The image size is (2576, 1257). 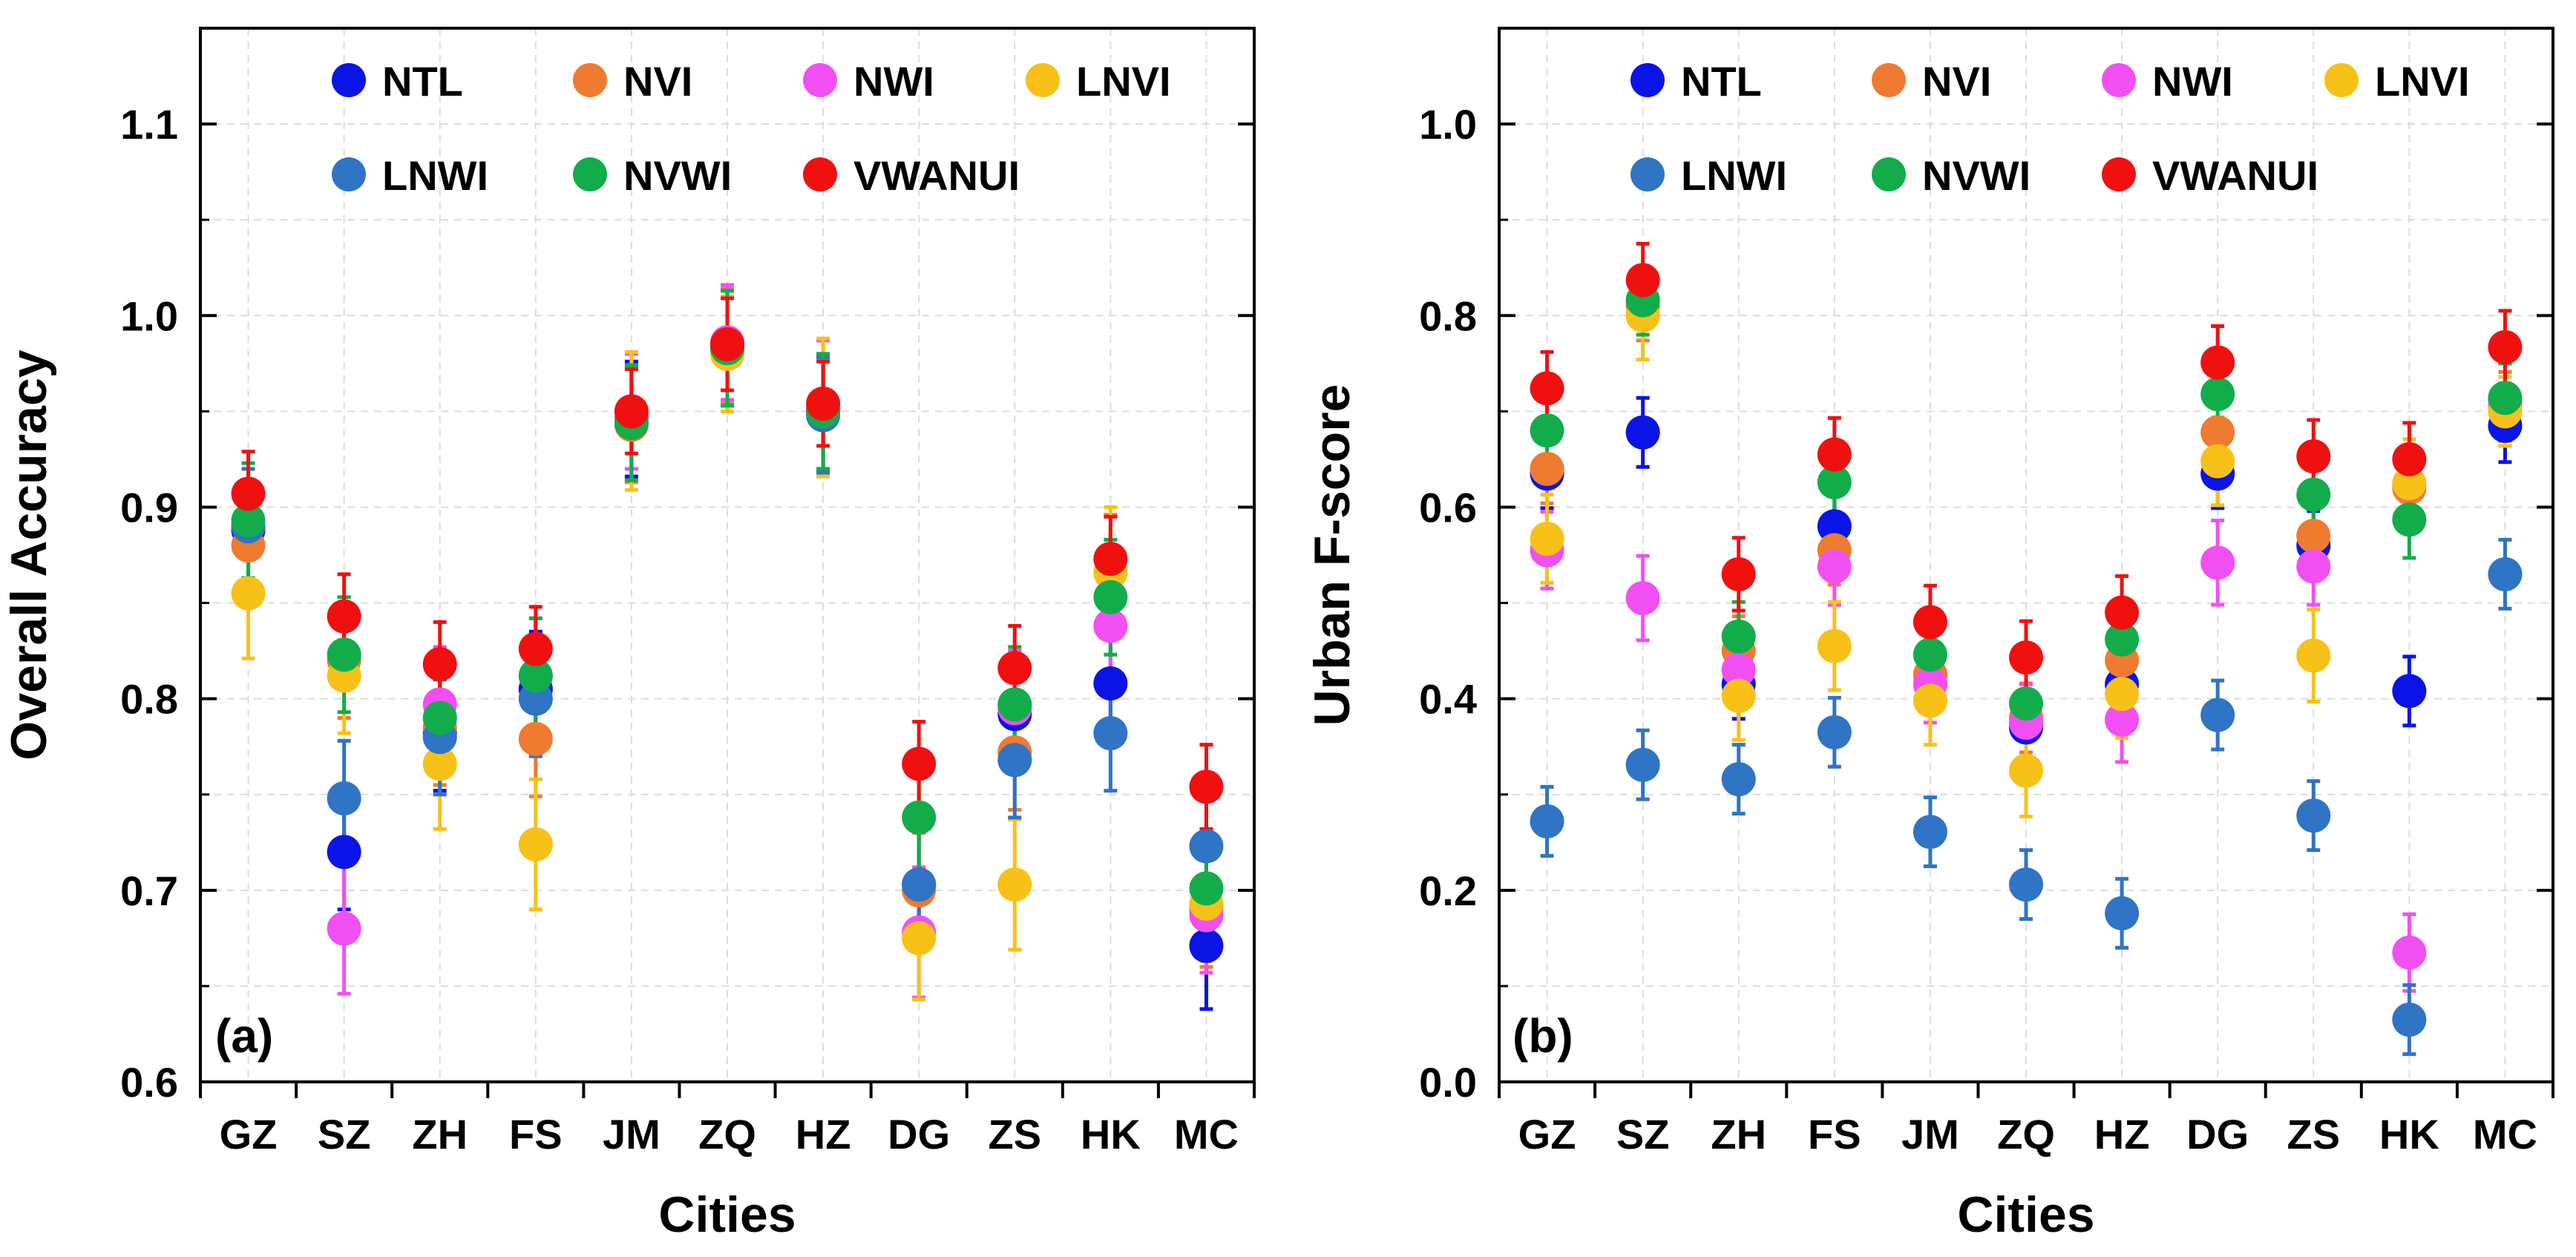 What do you see at coordinates (2422, 81) in the screenshot?
I see `legend-label: LNVI` at bounding box center [2422, 81].